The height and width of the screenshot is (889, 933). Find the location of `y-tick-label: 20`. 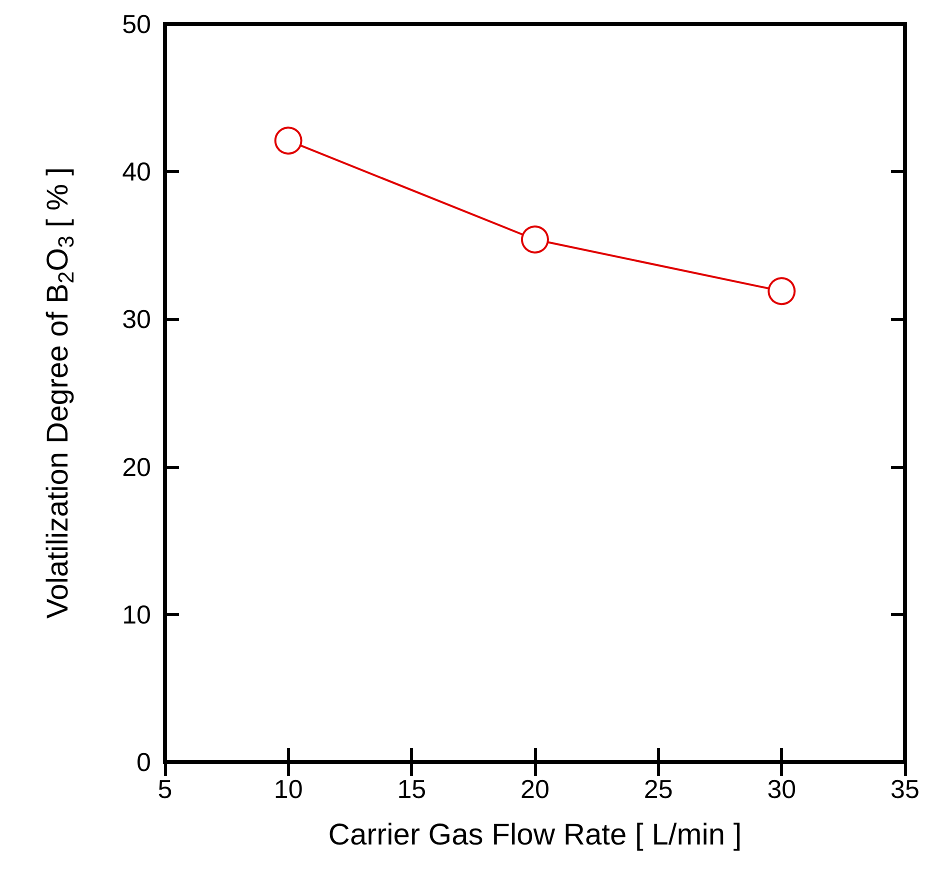

y-tick-label: 20 is located at coordinates (136, 467).